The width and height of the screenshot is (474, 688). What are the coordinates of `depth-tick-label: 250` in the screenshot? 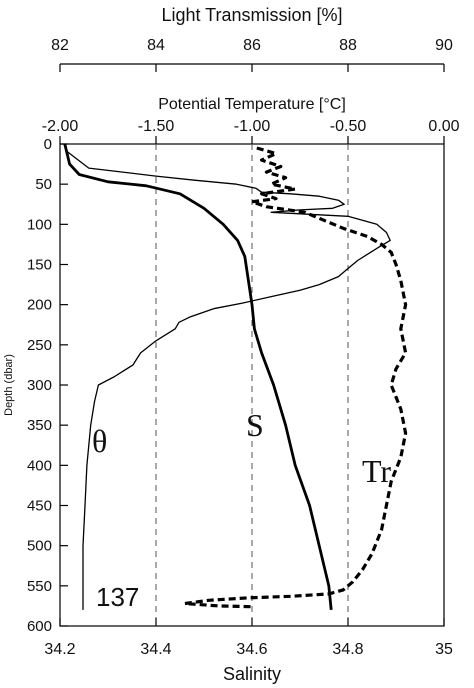 It's located at (39, 345).